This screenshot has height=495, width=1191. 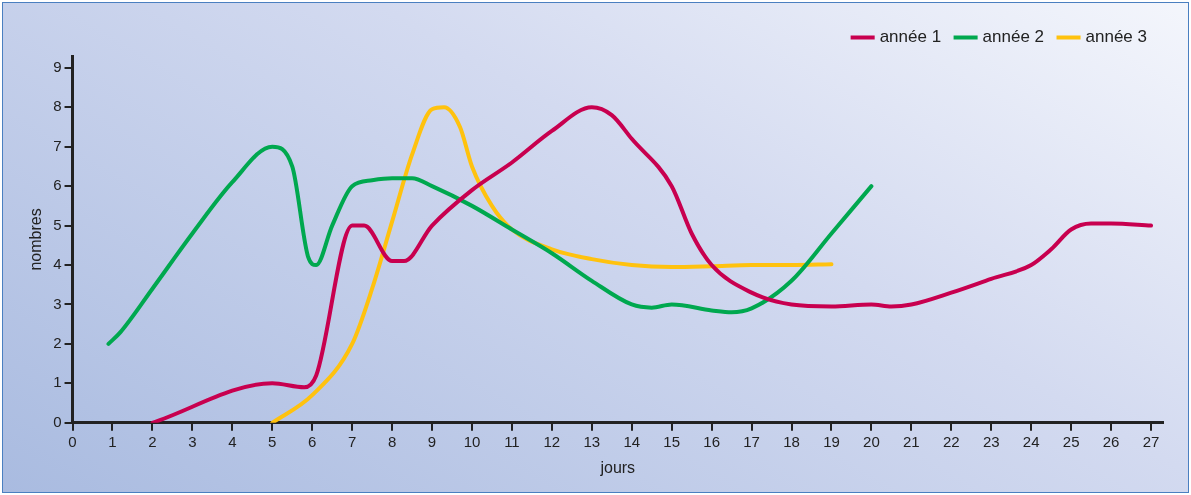 What do you see at coordinates (152, 441) in the screenshot?
I see `x-tick-label: 2` at bounding box center [152, 441].